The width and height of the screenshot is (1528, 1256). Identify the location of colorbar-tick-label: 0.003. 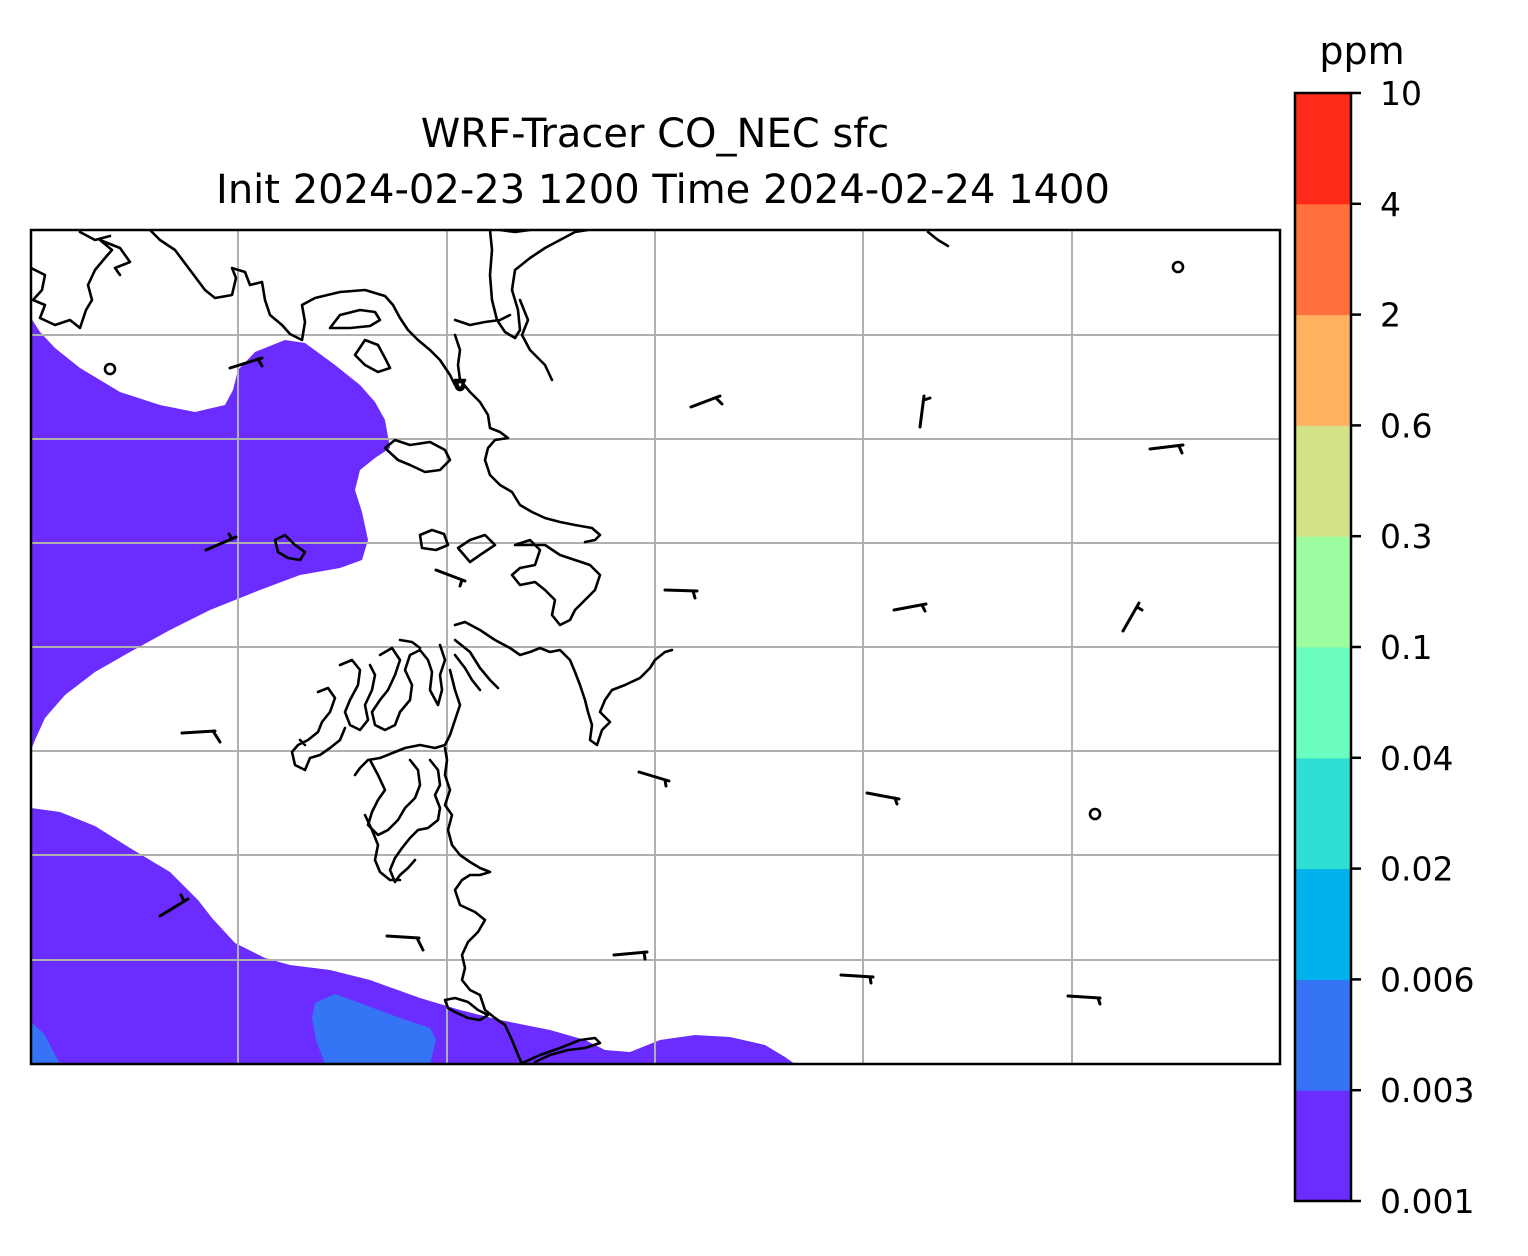
(1427, 1090).